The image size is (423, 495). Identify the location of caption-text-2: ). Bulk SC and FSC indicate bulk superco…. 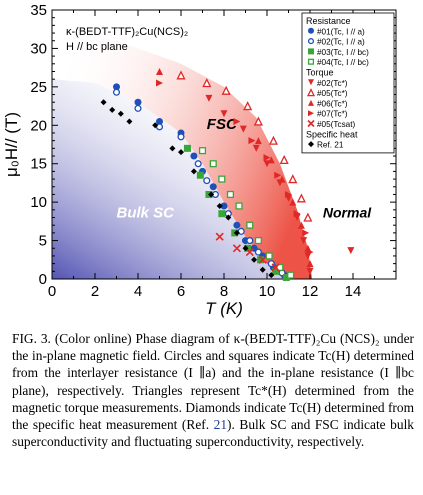
(213, 433).